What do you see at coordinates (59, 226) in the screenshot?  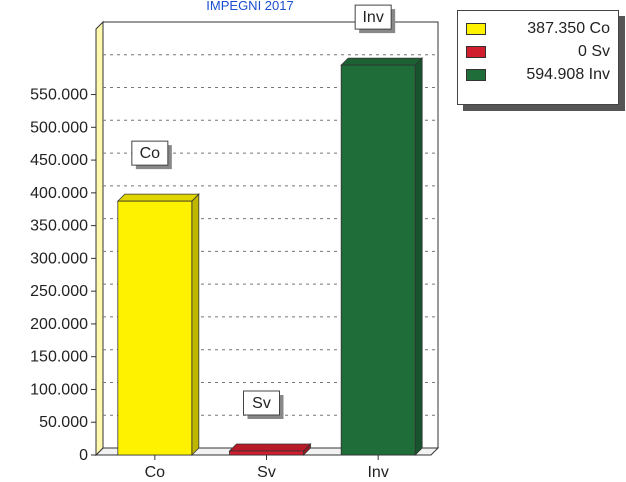 I see `y-tick-label: 350.000` at bounding box center [59, 226].